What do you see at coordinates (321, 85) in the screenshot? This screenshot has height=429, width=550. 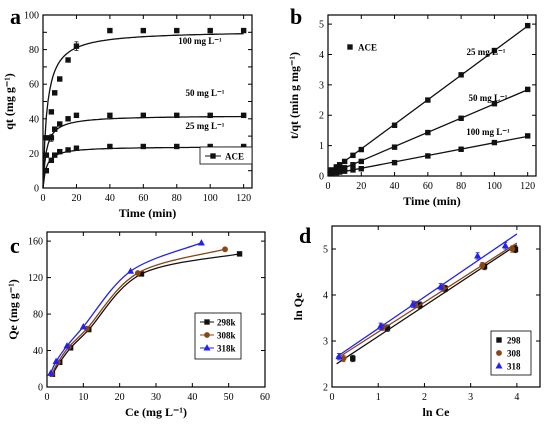 I see `y-tick-label: 3` at bounding box center [321, 85].